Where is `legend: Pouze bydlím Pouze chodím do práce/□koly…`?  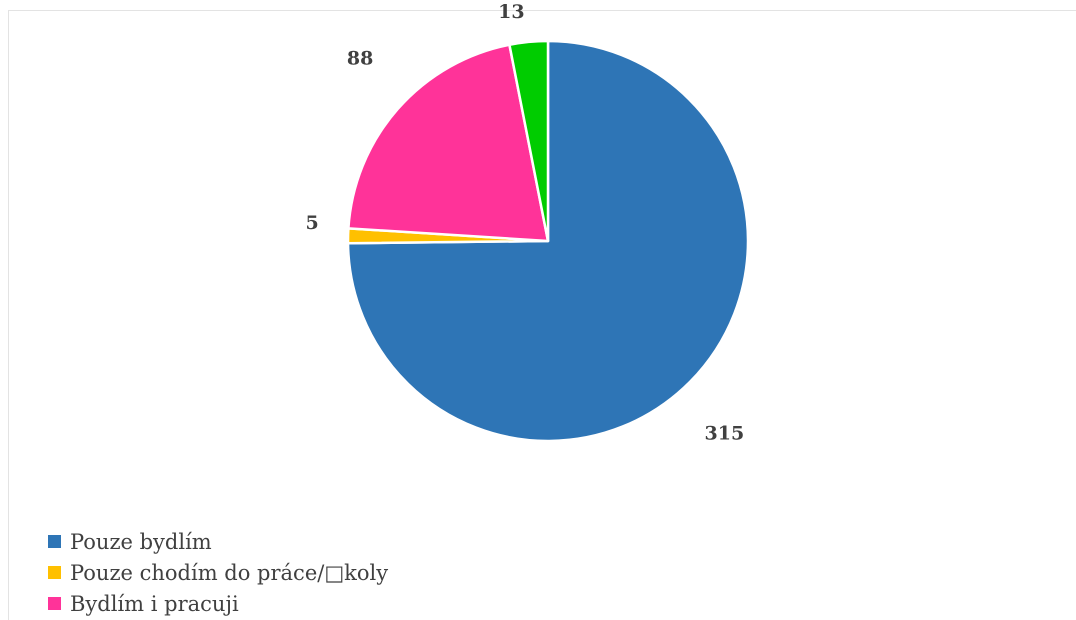
legend: Pouze bydlím Pouze chodím do práce/□koly… is located at coordinates (348, 572).